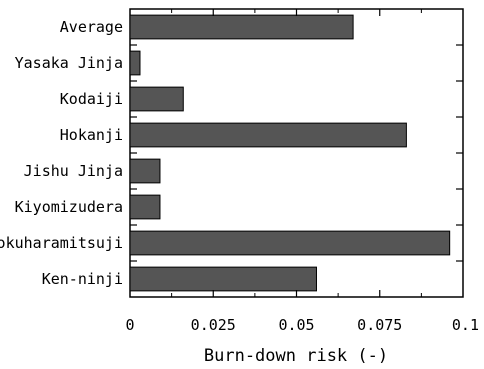  Describe the element at coordinates (82, 279) in the screenshot. I see `category-label-7: Ken-ninji` at that location.